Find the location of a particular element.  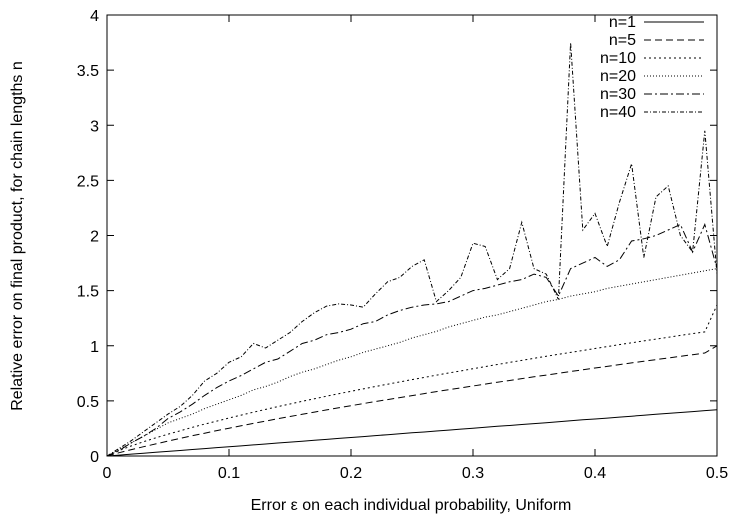

x-tick-label: 0.5 is located at coordinates (717, 473).